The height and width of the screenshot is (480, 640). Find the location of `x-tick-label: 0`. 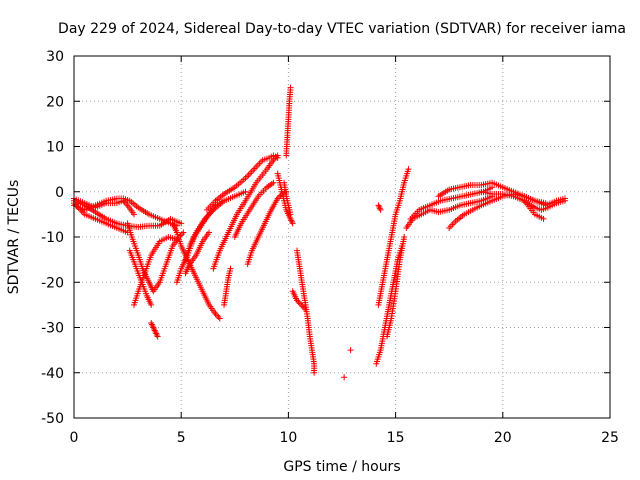

x-tick-label: 0 is located at coordinates (74, 438).